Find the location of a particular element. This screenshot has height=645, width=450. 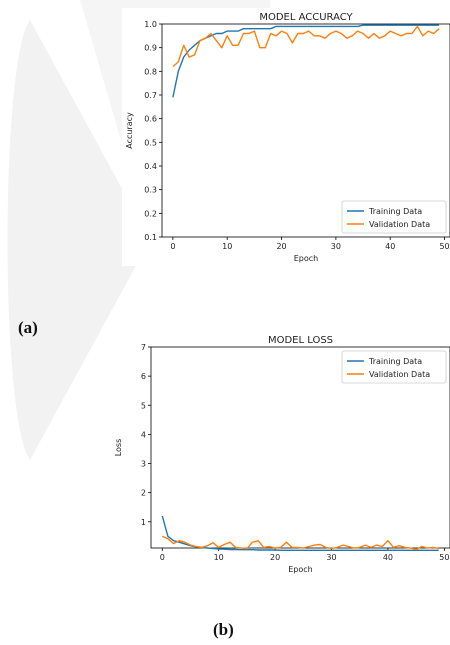

accuracy-ytick-label: 0.9 is located at coordinates (150, 48).